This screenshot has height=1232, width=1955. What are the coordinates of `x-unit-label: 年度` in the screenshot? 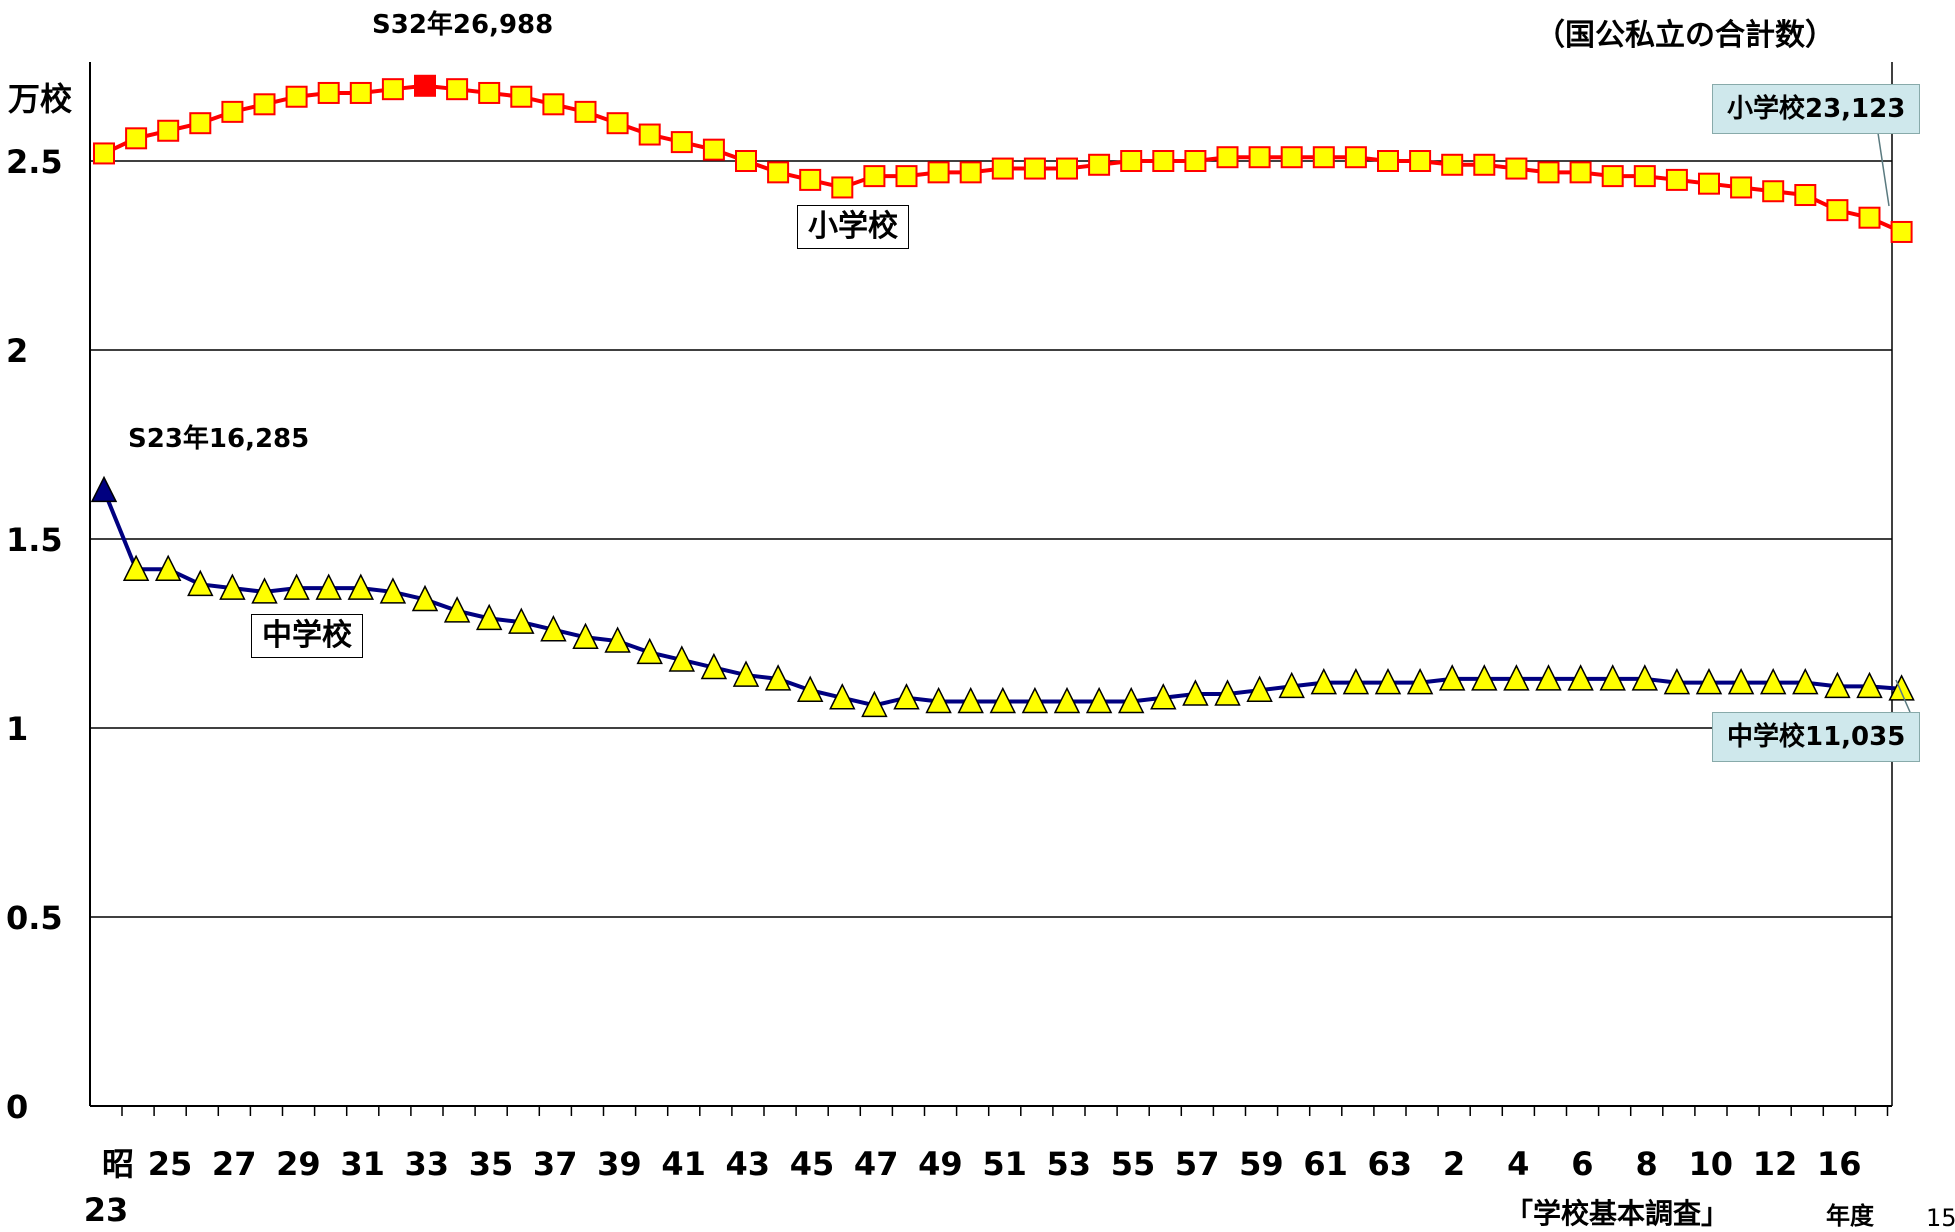 It's located at (1850, 1216).